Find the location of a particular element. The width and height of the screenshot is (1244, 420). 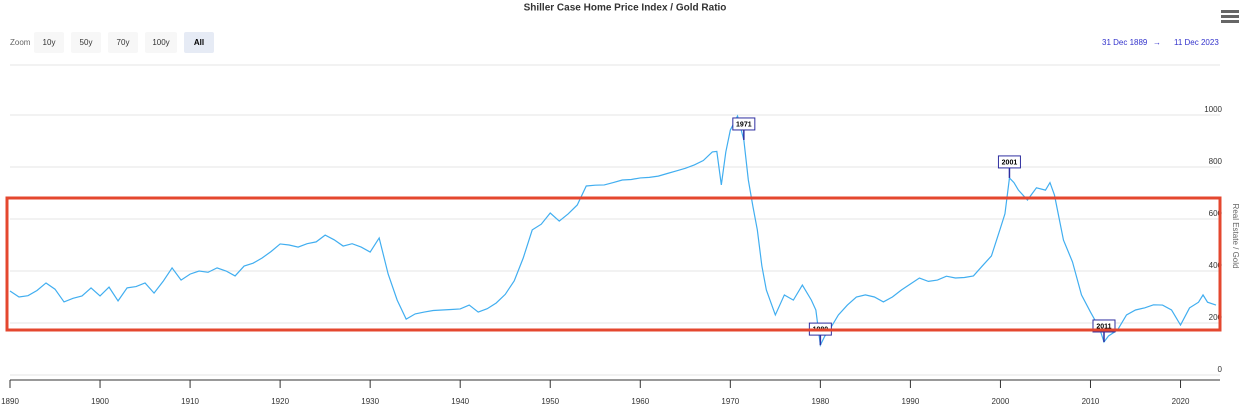

zoom-button-label: 50y is located at coordinates (86, 42).